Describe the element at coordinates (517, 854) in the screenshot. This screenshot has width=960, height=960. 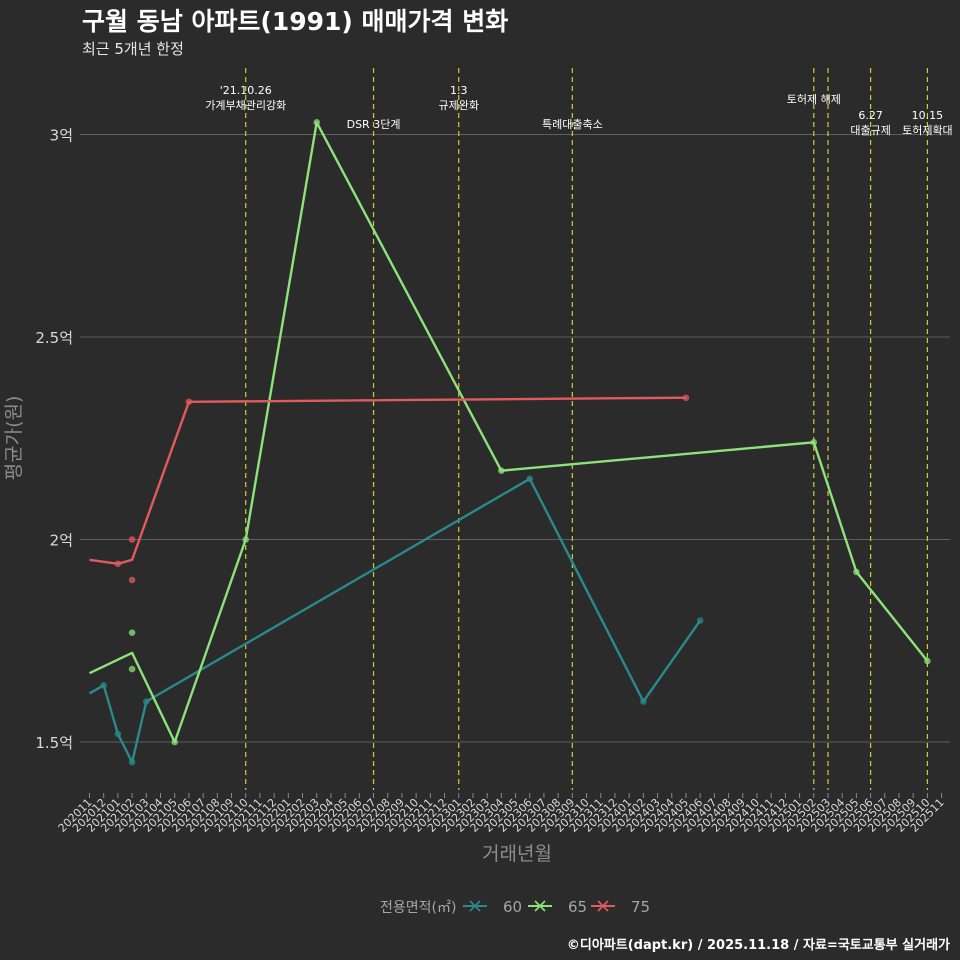
I see `x-axis-title: 거래년월` at that location.